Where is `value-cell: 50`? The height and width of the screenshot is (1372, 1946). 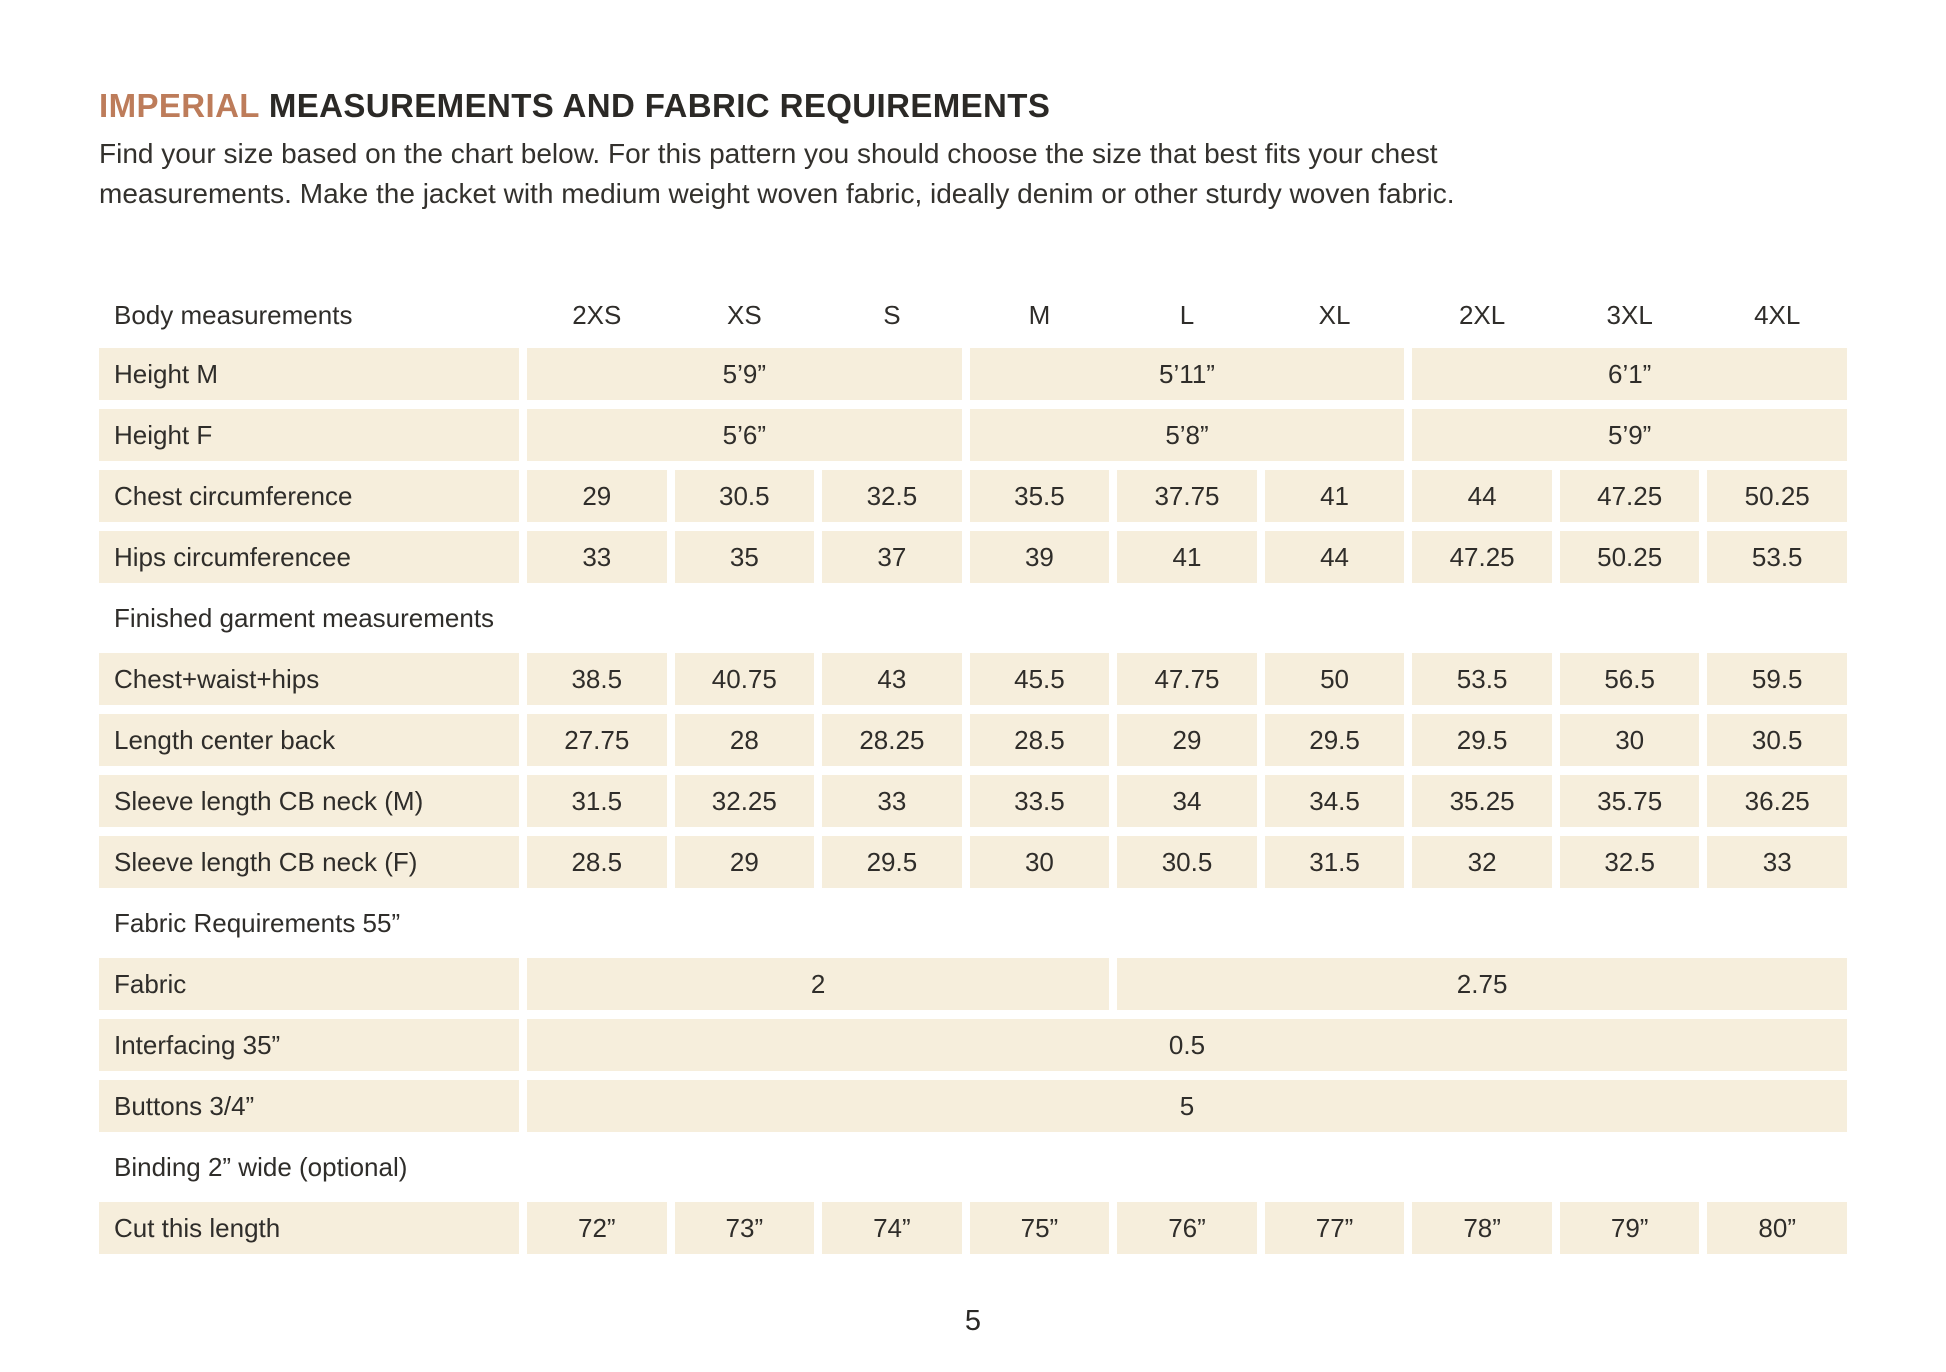 value-cell: 50 is located at coordinates (1334, 679).